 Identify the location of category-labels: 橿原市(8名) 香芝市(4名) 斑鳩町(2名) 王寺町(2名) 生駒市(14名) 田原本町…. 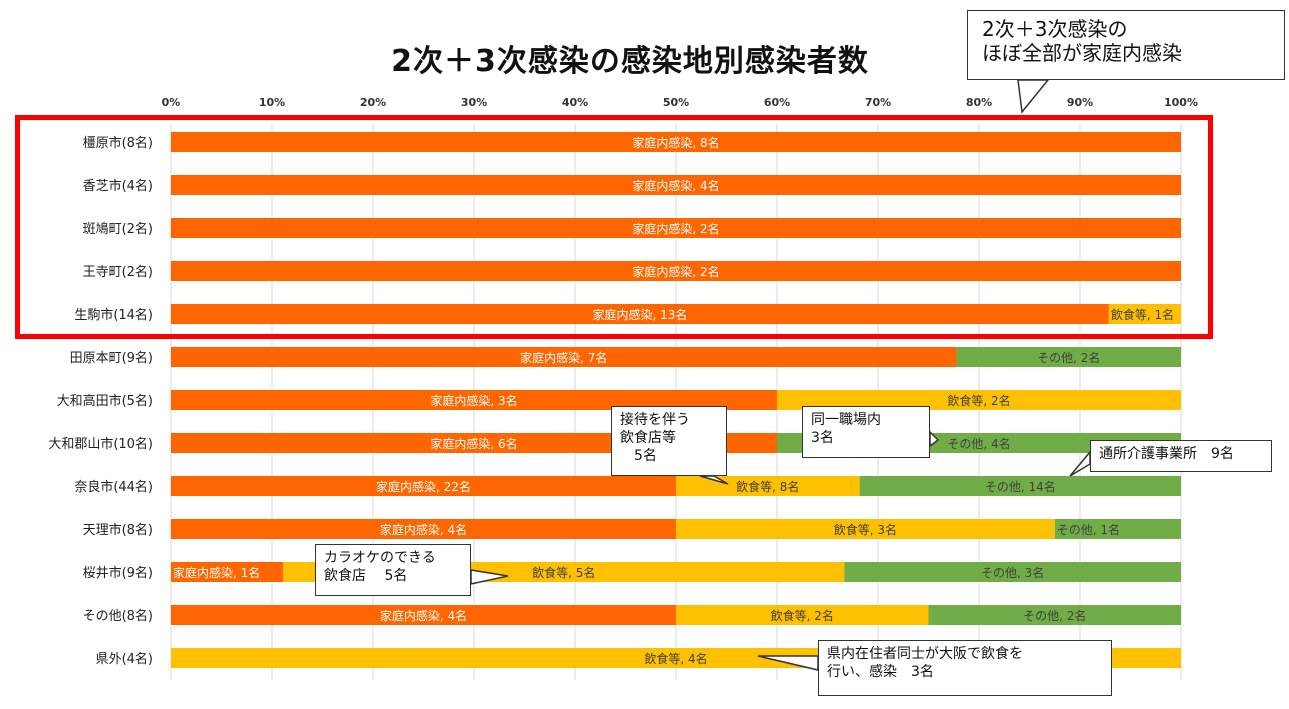
(100, 401).